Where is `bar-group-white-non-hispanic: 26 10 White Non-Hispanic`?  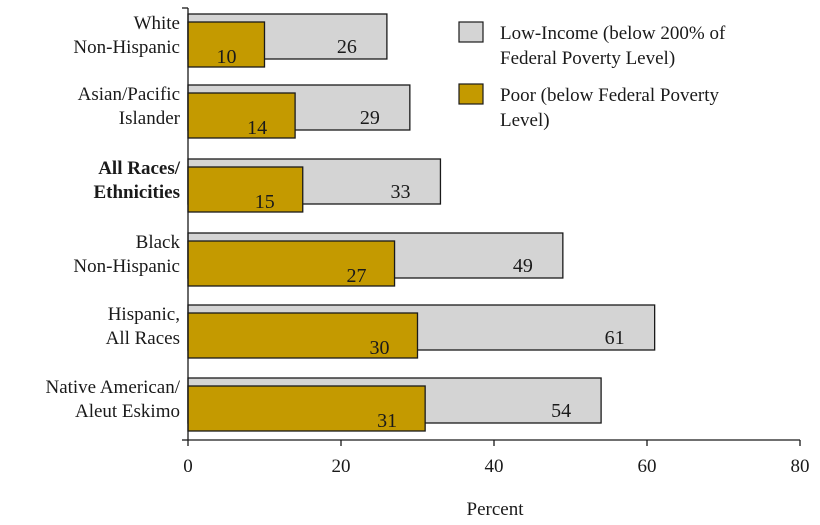
bar-group-white-non-hispanic: 26 10 White Non-Hispanic is located at coordinates (230, 40).